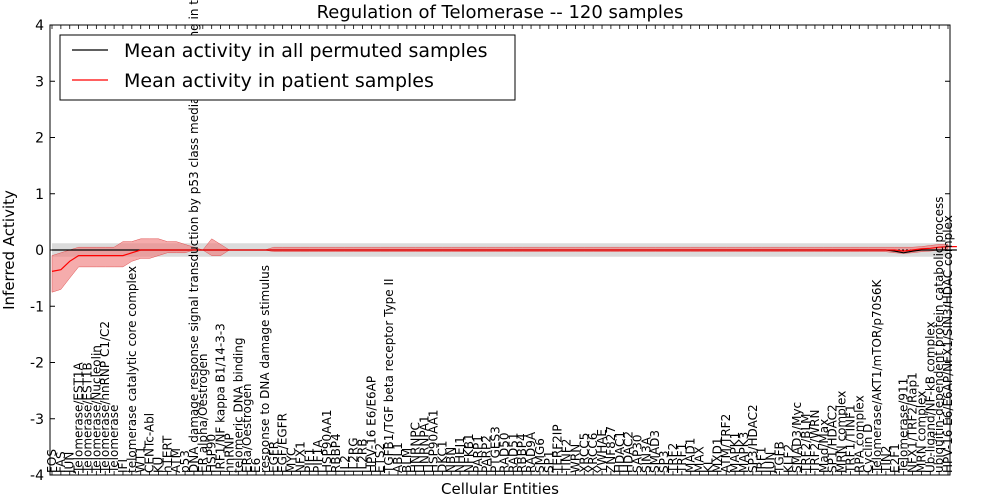 The width and height of the screenshot is (1000, 500). Describe the element at coordinates (895, 458) in the screenshot. I see `x-tick-label: E2F1` at that location.